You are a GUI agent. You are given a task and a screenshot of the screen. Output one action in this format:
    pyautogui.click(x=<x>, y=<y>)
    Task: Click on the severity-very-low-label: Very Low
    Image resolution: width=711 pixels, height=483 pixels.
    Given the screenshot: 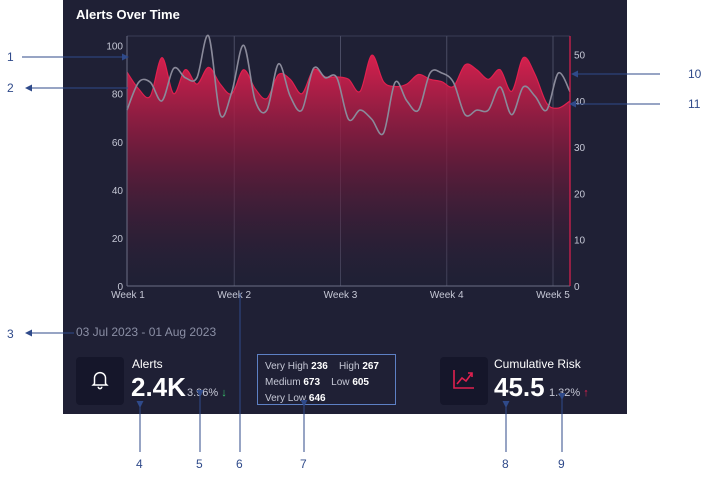 What is the action you would take?
    pyautogui.click(x=286, y=398)
    